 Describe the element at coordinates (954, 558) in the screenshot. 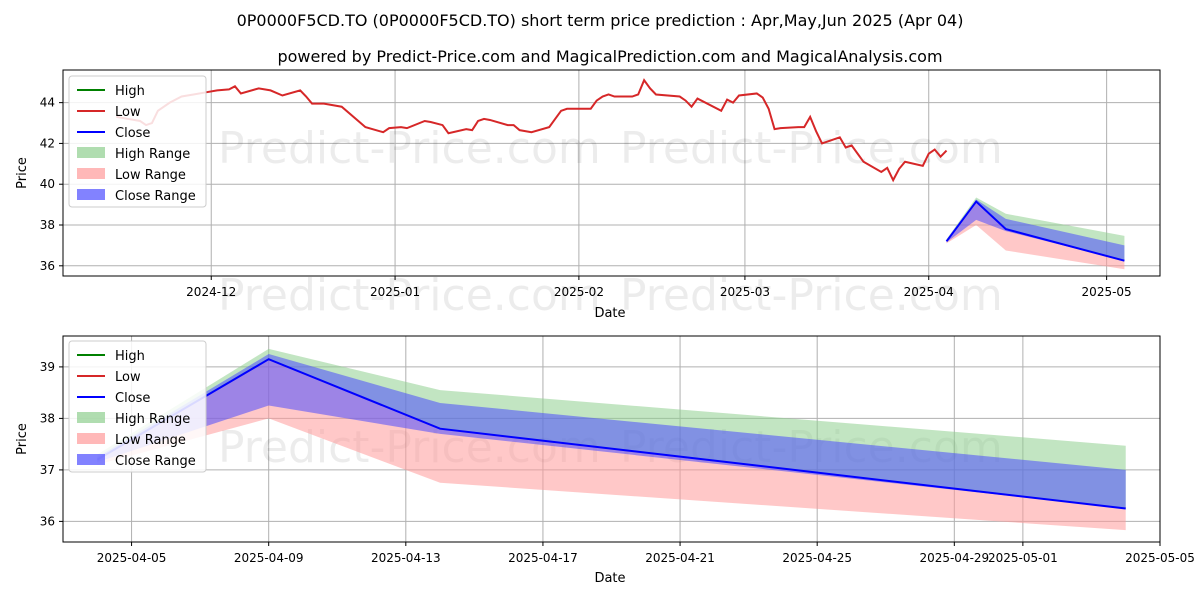

I see `x-tick-label: 2025-04-29` at that location.